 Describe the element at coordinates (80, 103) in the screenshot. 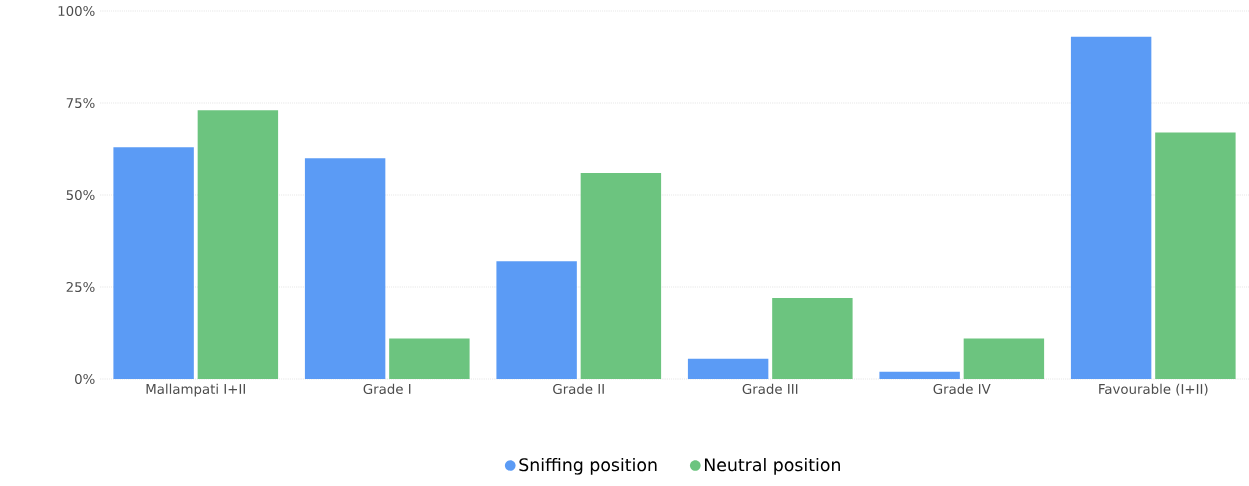

I see `y-tick-label: 75%` at that location.